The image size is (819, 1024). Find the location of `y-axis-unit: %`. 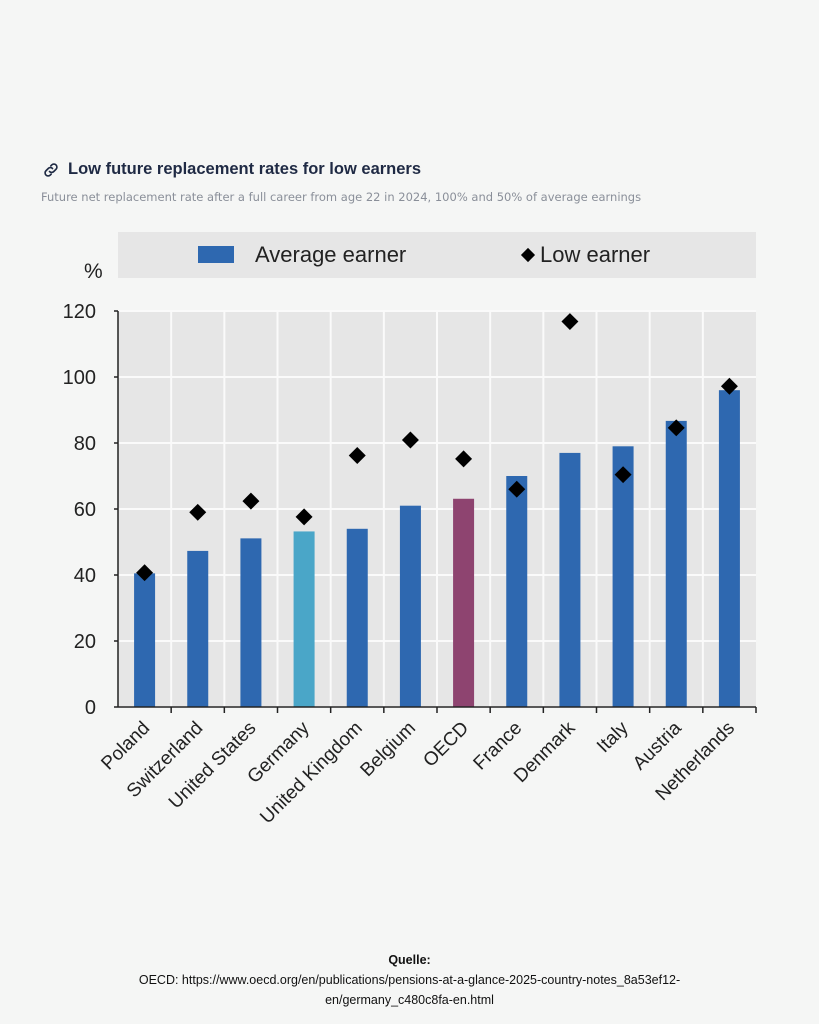

y-axis-unit: % is located at coordinates (93, 271).